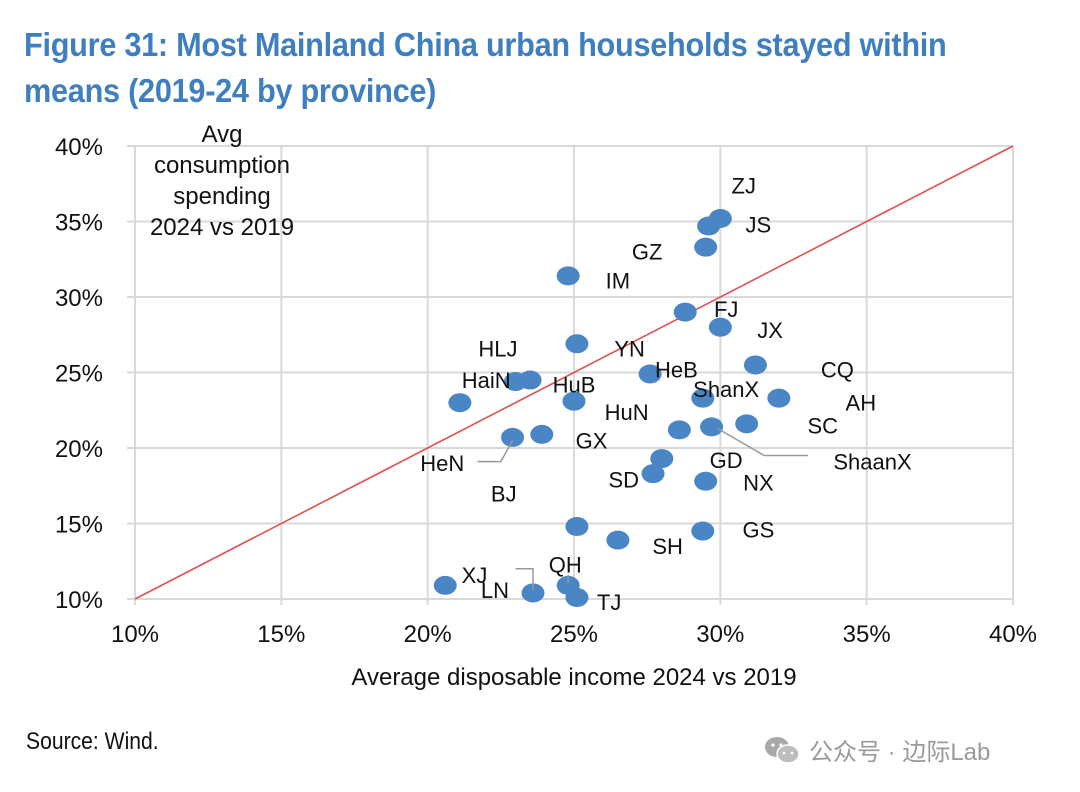  Describe the element at coordinates (755, 365) in the screenshot. I see `data-point-cq` at that location.